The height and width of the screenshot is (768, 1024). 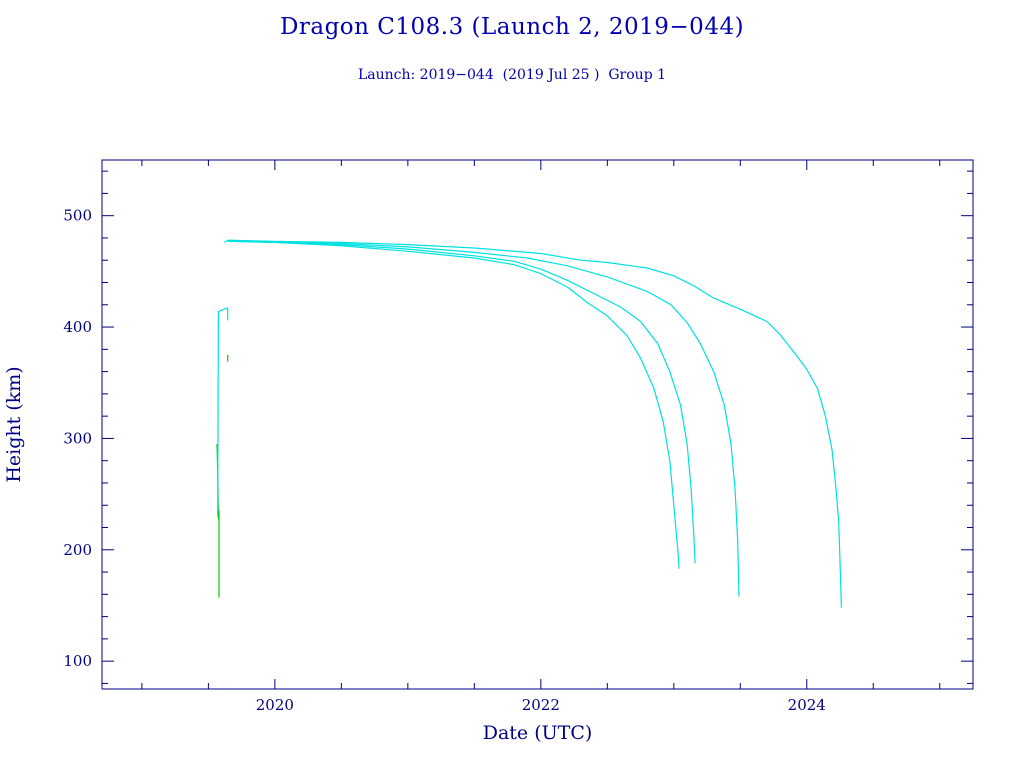 What do you see at coordinates (512, 75) in the screenshot?
I see `chart-subtitle: Launch: 2019−044 (2019 Jul 25 ) Group 1` at bounding box center [512, 75].